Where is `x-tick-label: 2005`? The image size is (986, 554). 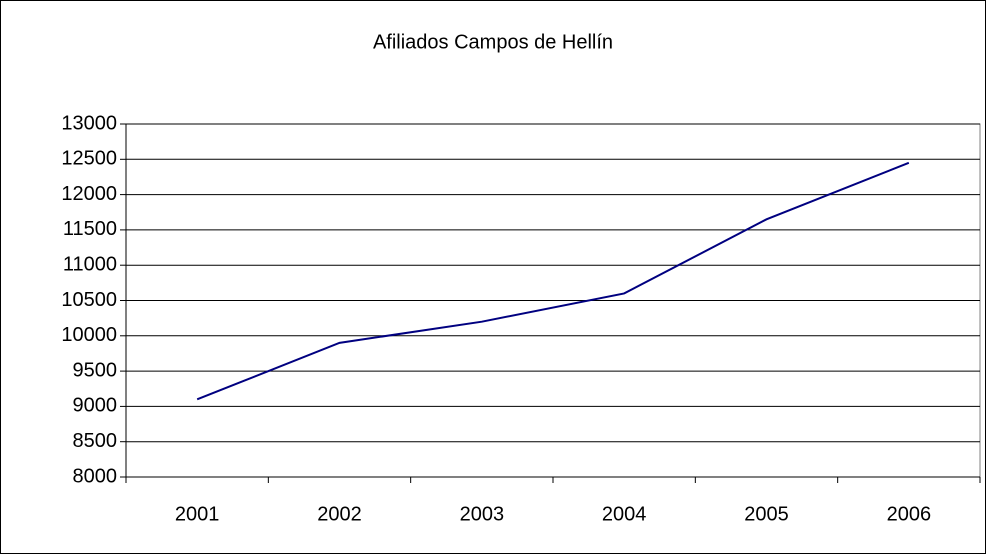 x-tick-label: 2005 is located at coordinates (766, 514).